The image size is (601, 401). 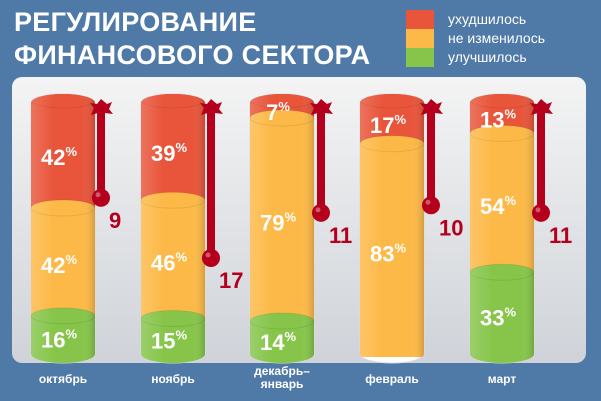 I want to click on bar-group-3: 17%83%, so click(x=392, y=228).